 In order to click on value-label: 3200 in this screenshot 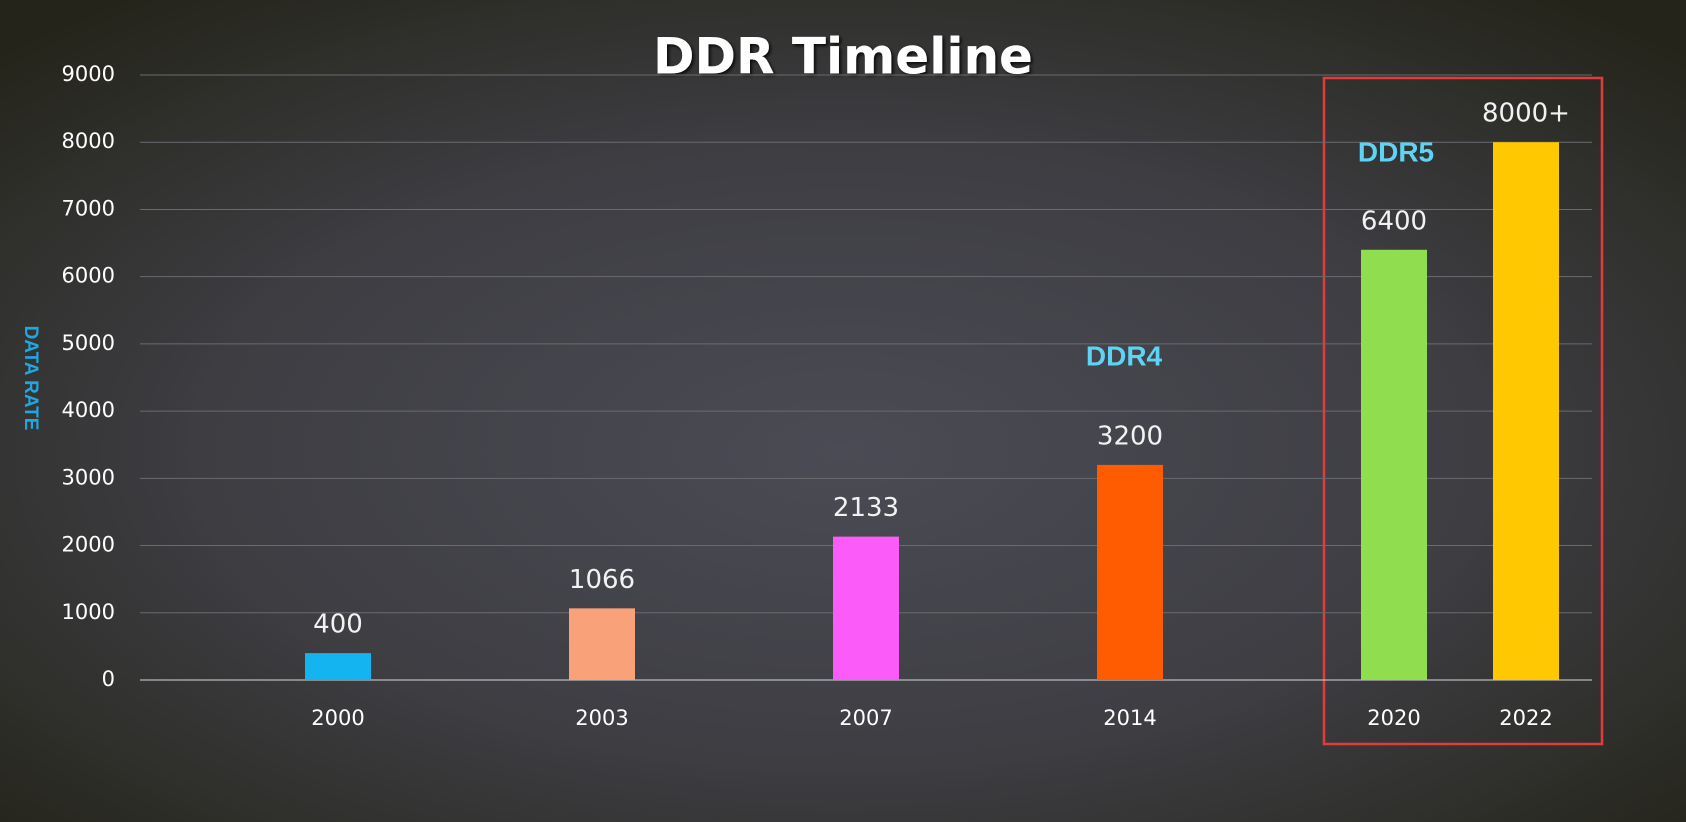, I will do `click(1130, 436)`.